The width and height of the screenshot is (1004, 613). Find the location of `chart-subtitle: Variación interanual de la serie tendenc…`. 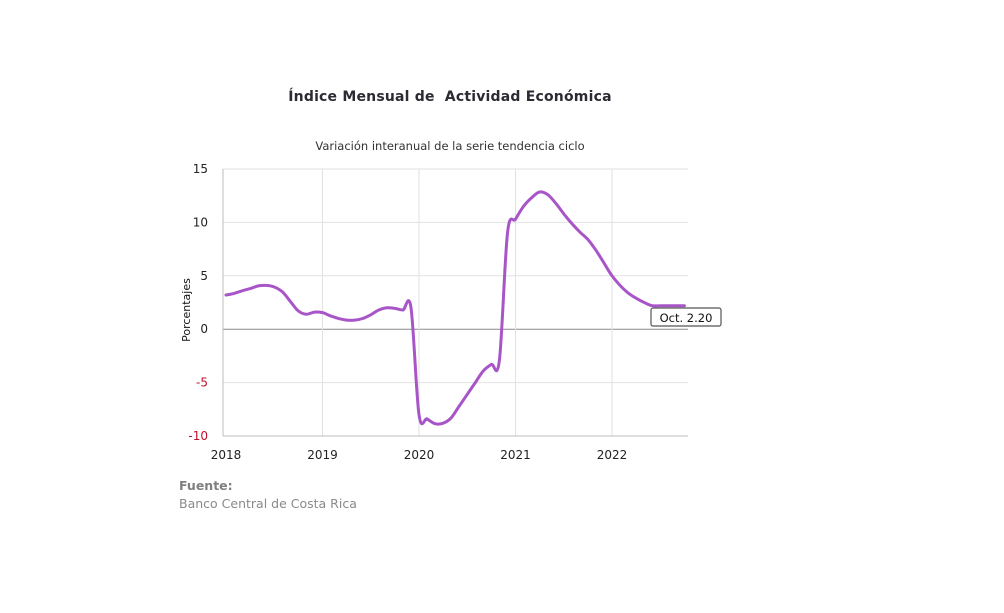

chart-subtitle: Variación interanual de la serie tendenc… is located at coordinates (450, 146).